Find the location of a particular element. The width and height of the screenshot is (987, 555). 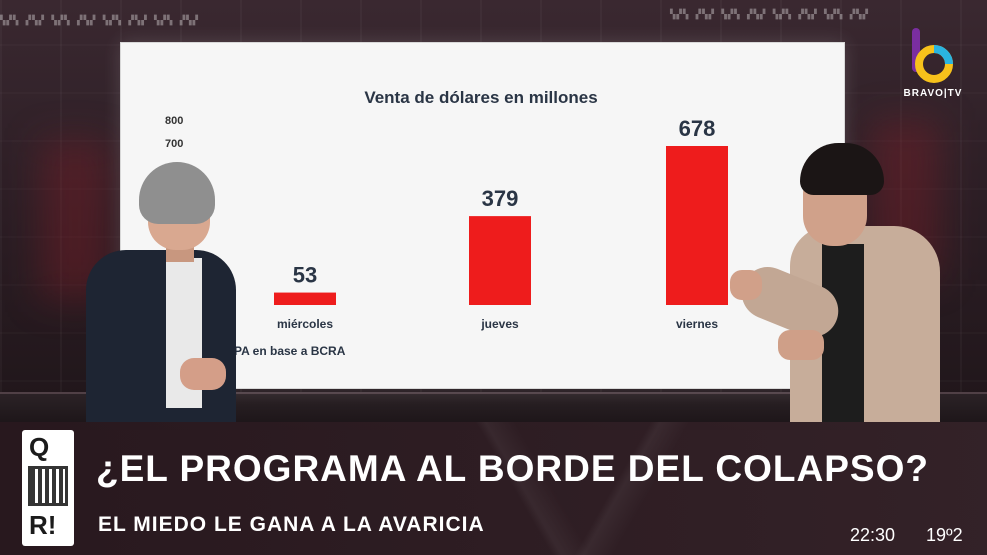

show-badge-r: R! is located at coordinates (43, 525).